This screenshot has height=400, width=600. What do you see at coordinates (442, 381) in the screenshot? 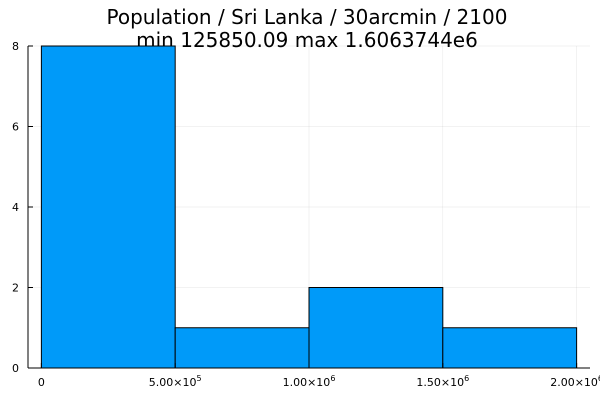
I see `x-tick-label-3: 1.50×10⁶` at bounding box center [442, 381].